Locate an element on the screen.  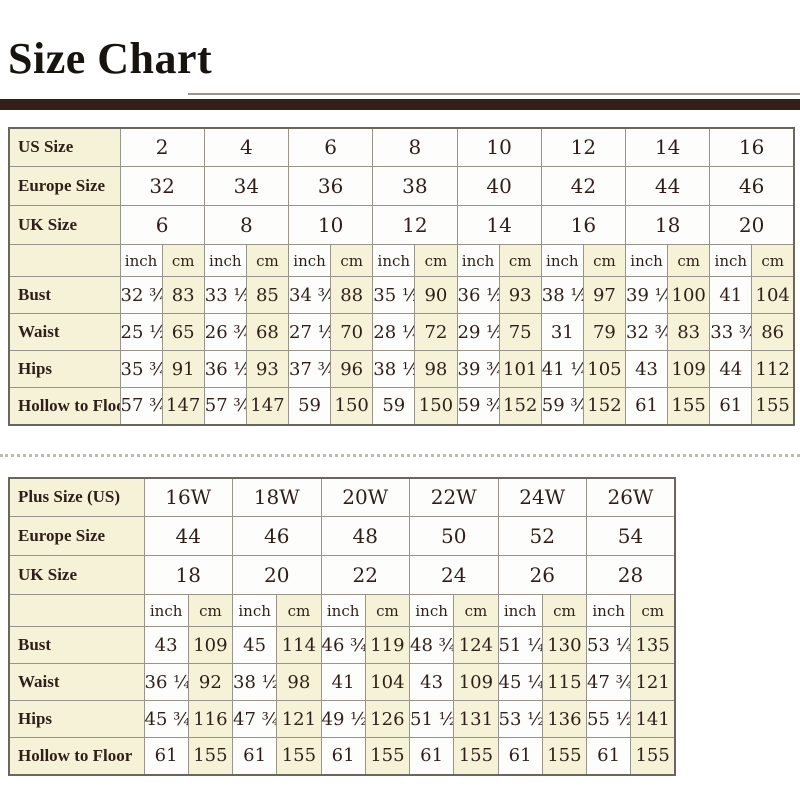
row-label: Europe Size is located at coordinates (76, 536).